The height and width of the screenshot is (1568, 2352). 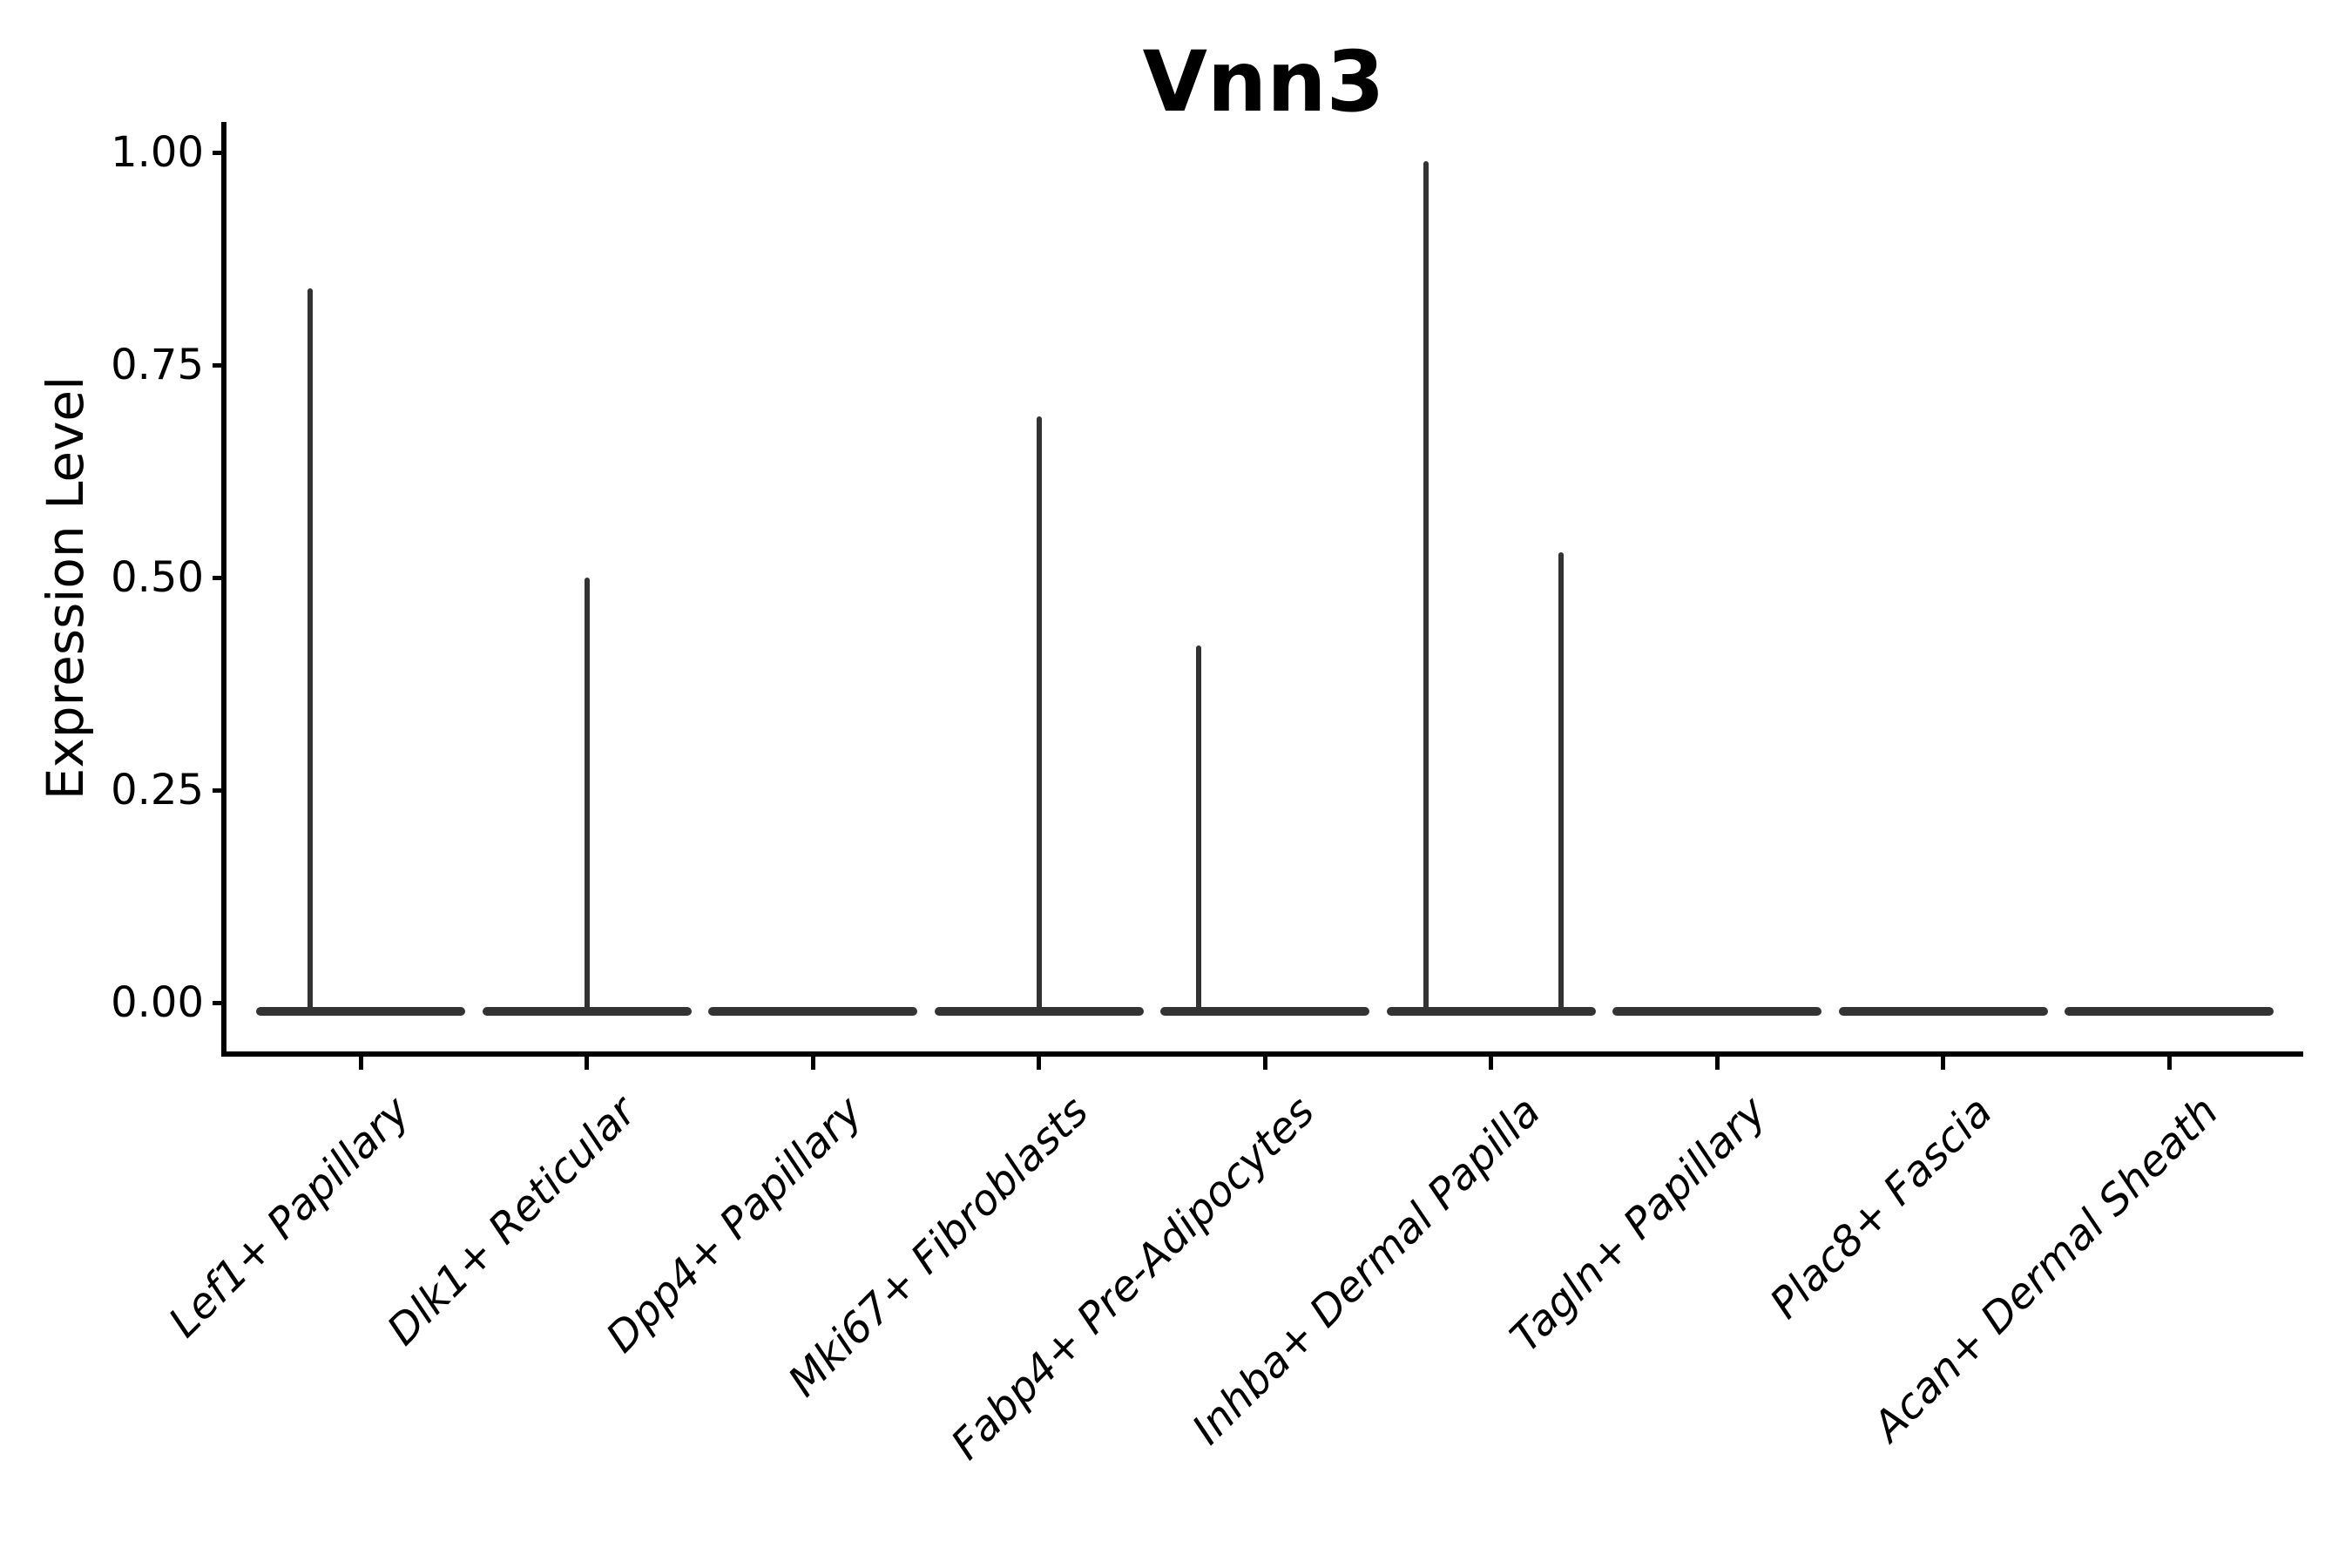 I want to click on y-tick-label: 0.25, so click(x=157, y=790).